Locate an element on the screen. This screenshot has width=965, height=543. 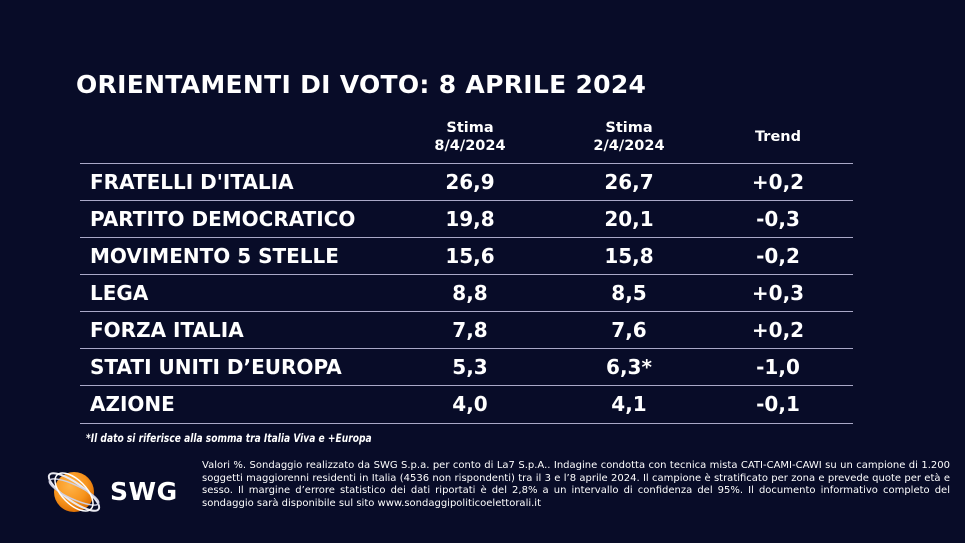
trend-value: -1,0 is located at coordinates (778, 367).